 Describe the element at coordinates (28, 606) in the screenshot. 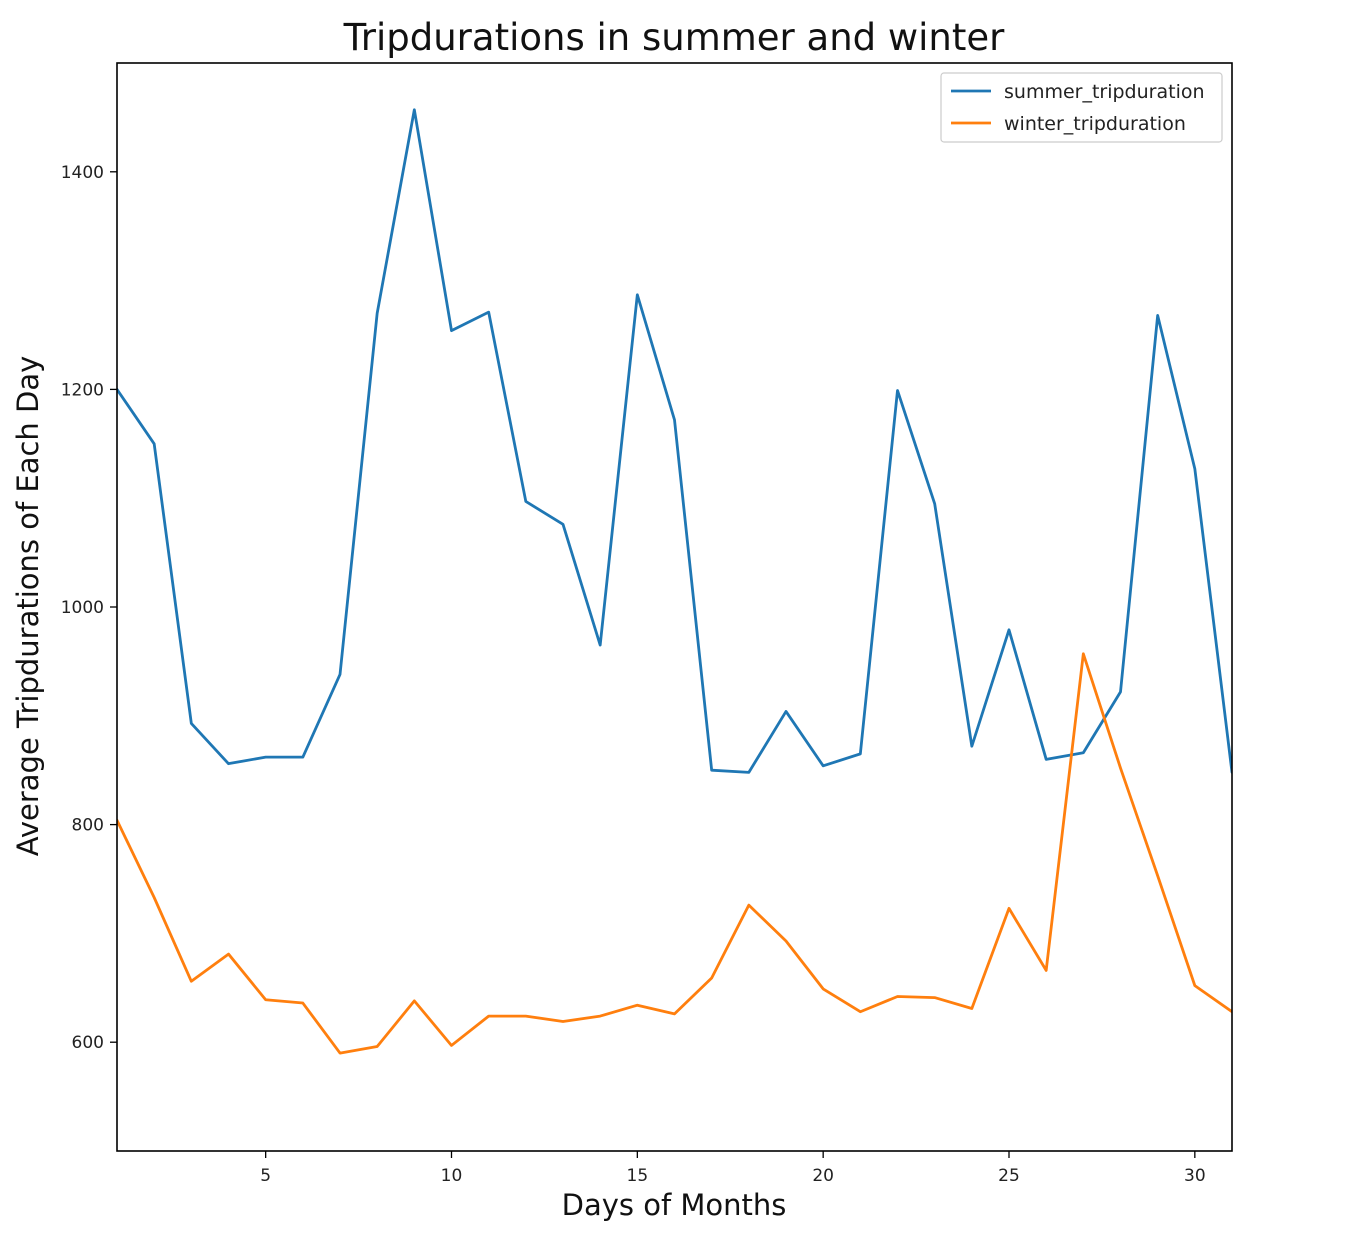

I see `y-axis-title: Average Tripdurations of Each Day` at that location.